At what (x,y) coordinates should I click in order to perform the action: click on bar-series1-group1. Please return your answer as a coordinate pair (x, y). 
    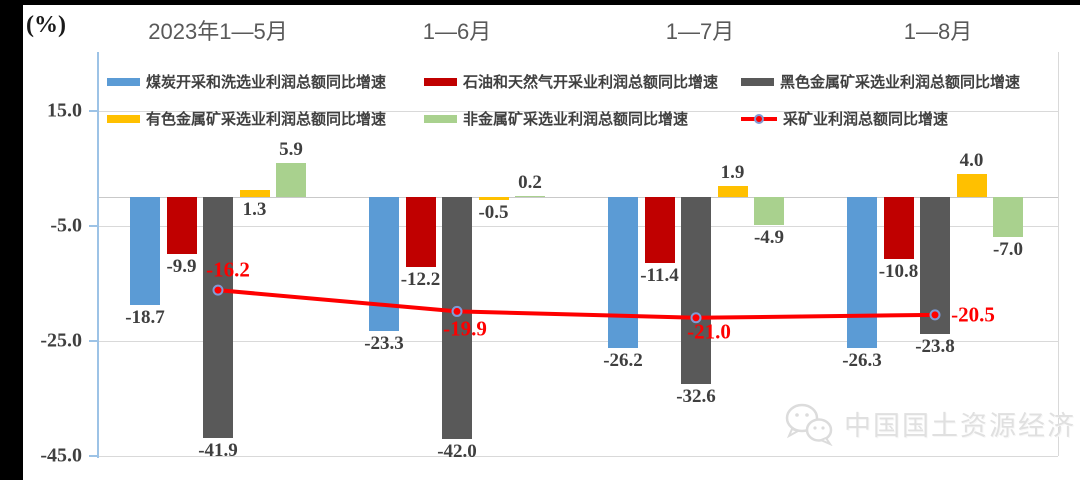
    Looking at the image, I should click on (420, 232).